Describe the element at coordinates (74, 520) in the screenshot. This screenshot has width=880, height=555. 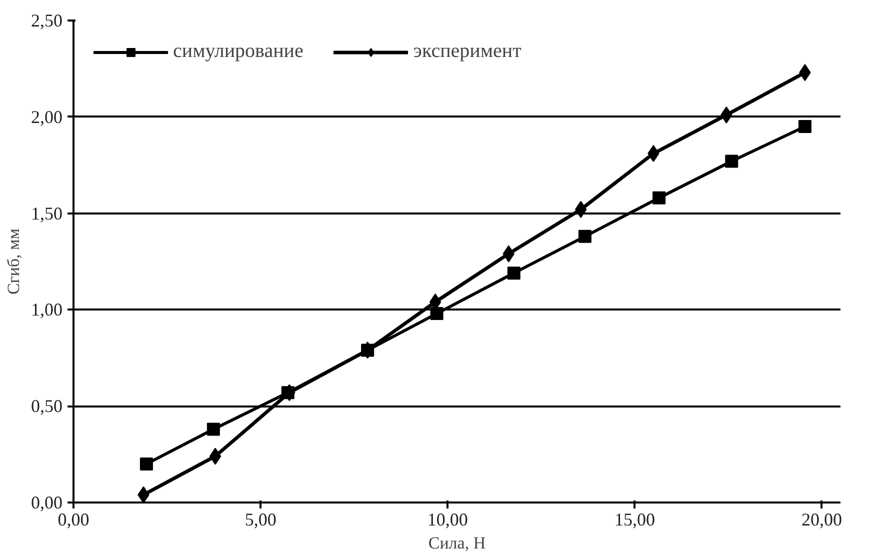
I see `x-tick-label: 0,00` at that location.